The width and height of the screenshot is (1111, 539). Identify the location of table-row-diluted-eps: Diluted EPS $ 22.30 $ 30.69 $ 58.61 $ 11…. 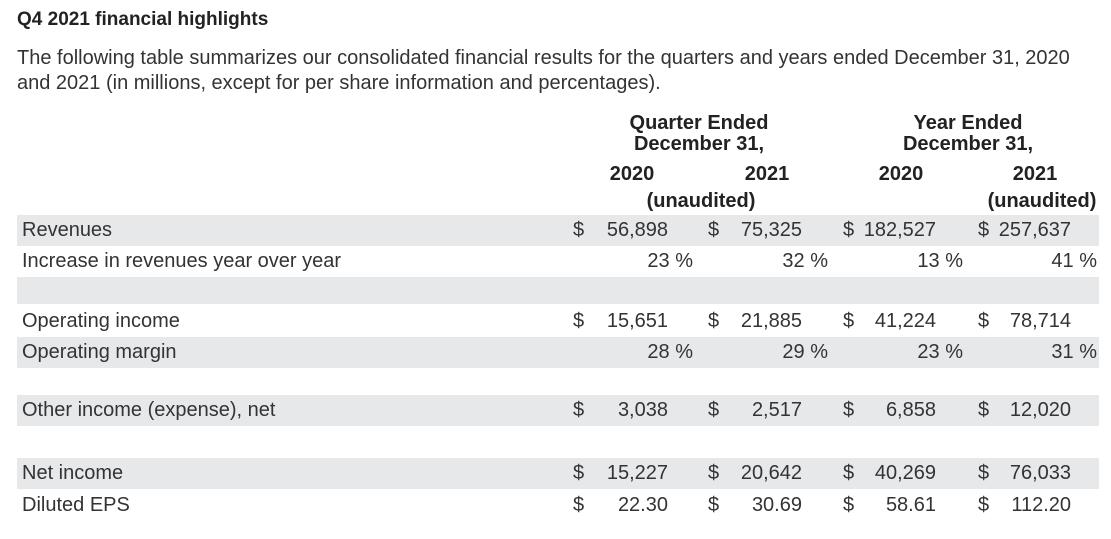
(558, 505).